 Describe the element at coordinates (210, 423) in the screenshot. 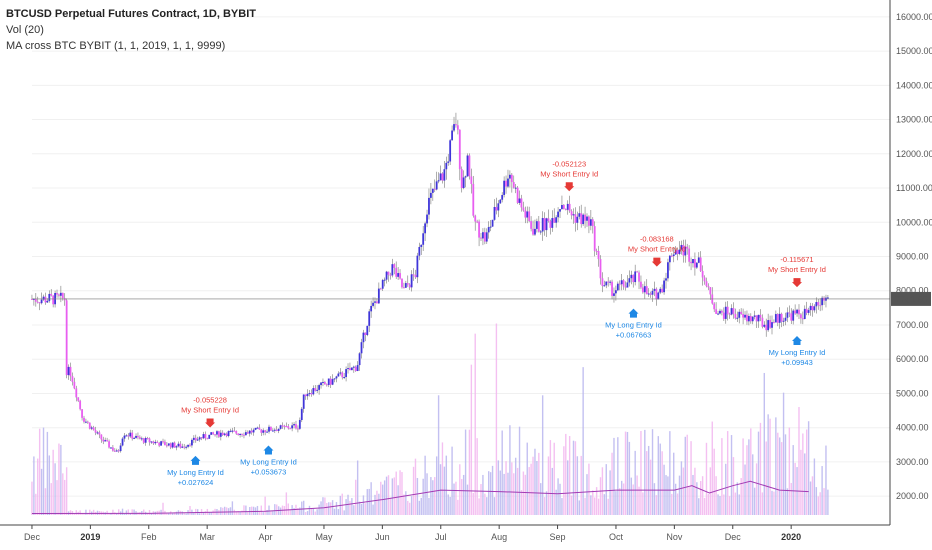

I see `short-arrow-icon` at that location.